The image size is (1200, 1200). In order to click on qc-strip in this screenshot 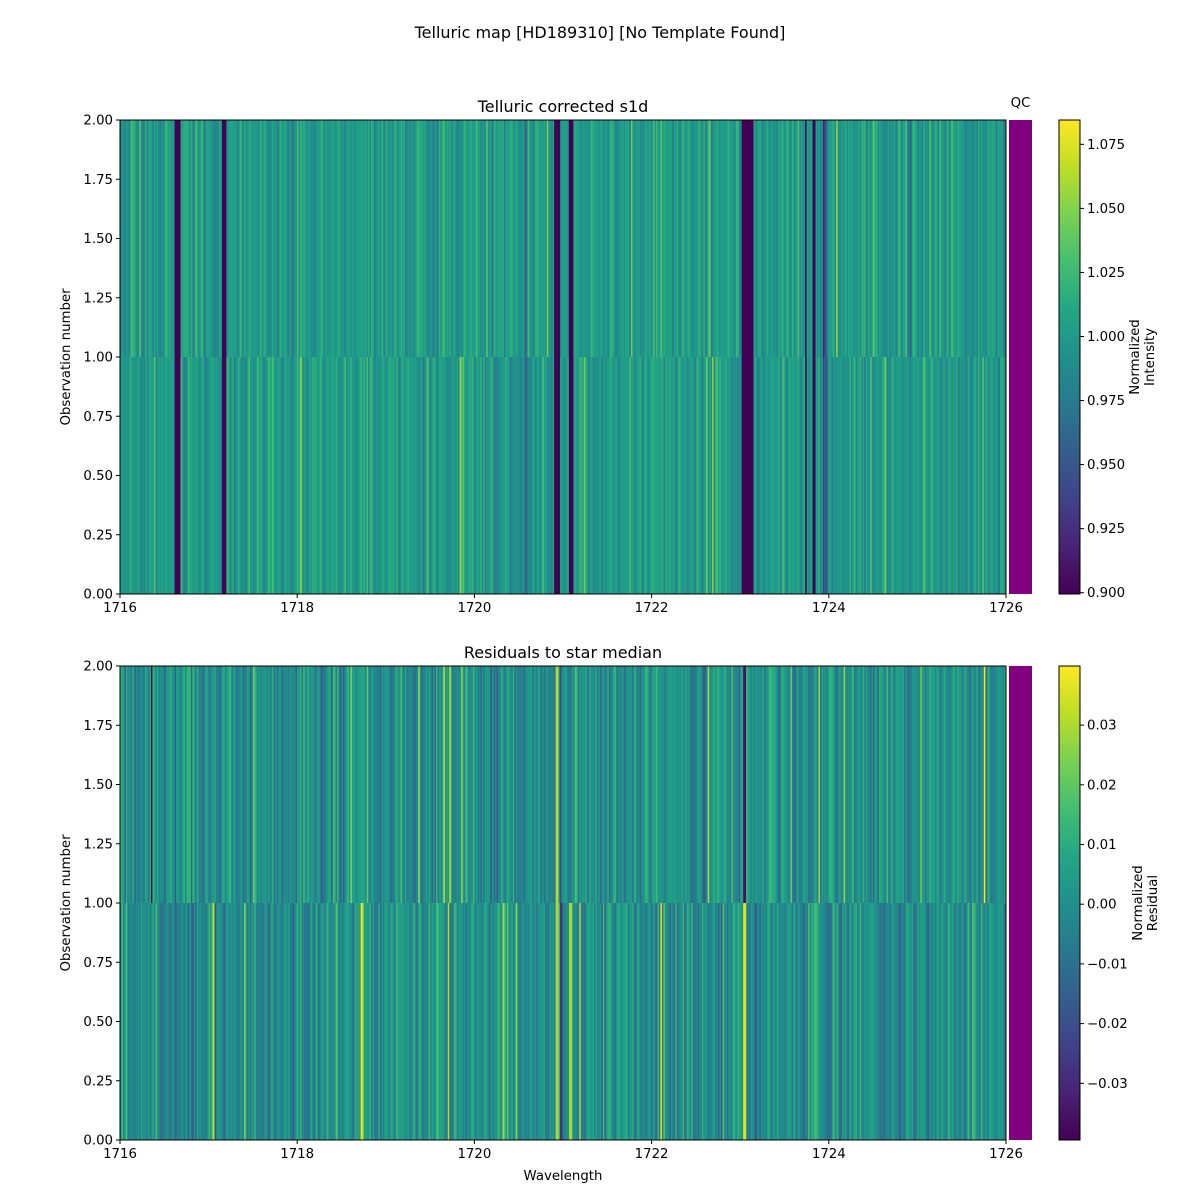, I will do `click(1020, 903)`.